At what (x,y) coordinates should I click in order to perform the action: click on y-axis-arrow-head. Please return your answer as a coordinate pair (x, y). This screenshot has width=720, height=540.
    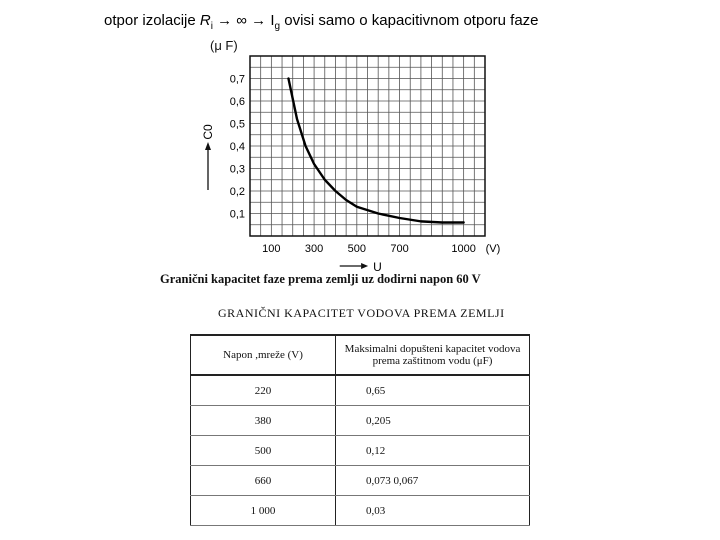
    Looking at the image, I should click on (208, 146).